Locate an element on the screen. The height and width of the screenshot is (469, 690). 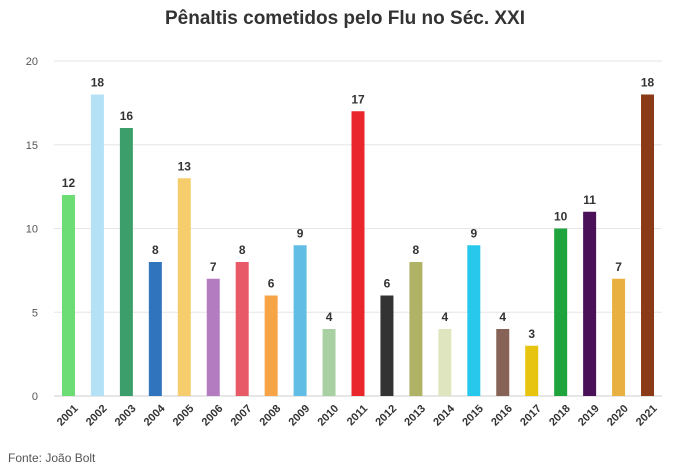
bar-2009 is located at coordinates (300, 320).